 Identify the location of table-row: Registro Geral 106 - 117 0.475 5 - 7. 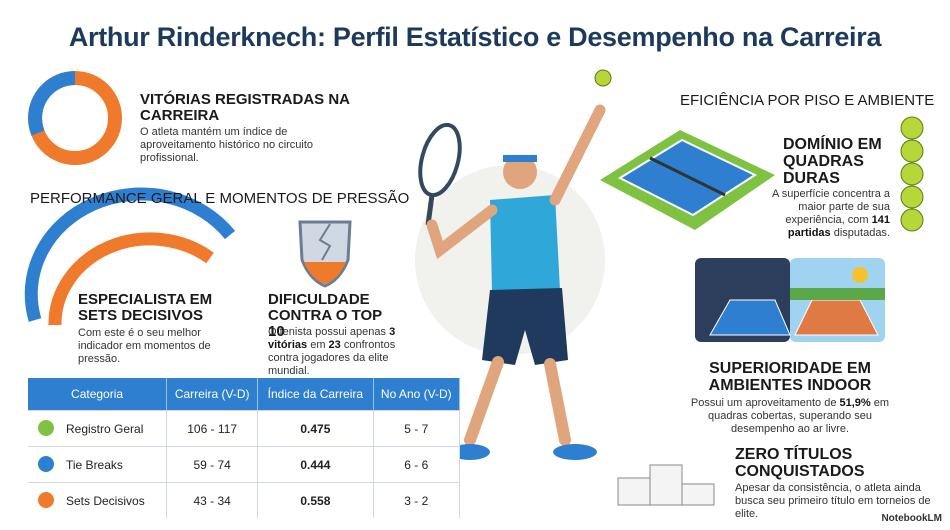
(244, 428).